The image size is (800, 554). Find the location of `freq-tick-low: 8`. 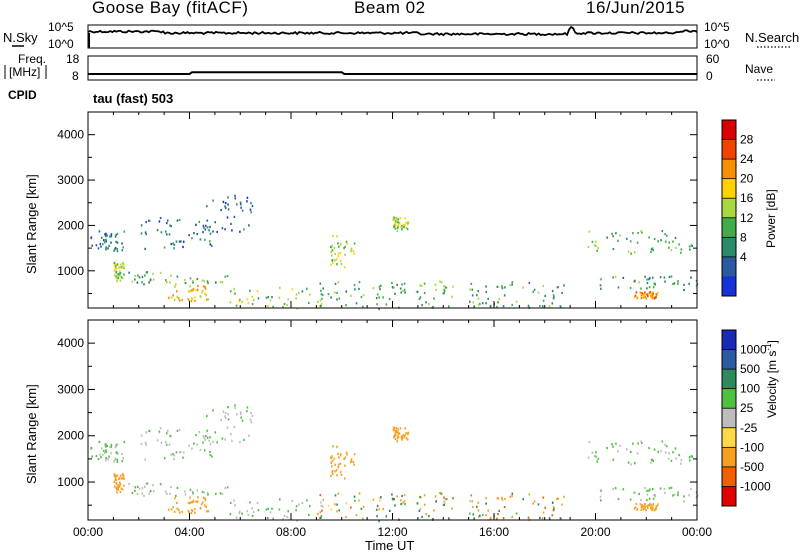

freq-tick-low: 8 is located at coordinates (75, 76).